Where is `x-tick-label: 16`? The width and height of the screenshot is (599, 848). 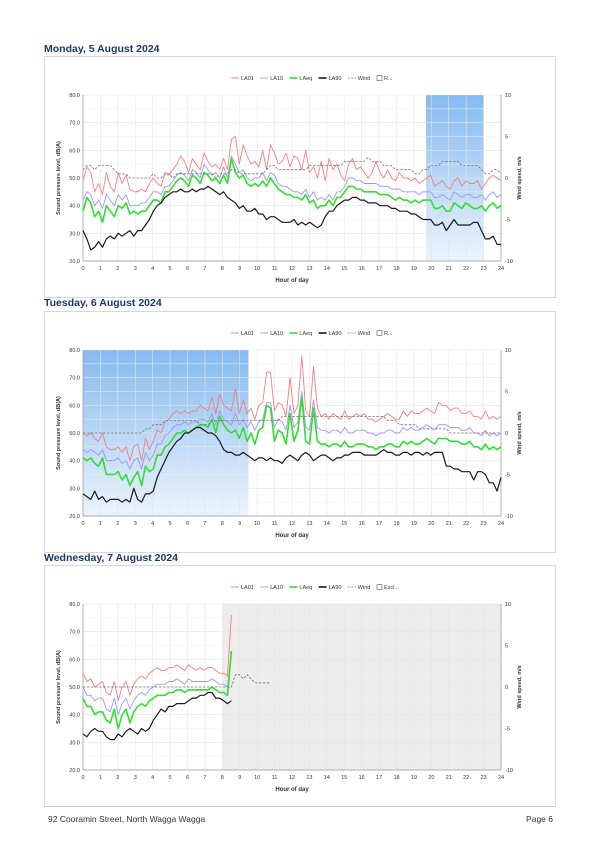 x-tick-label: 16 is located at coordinates (362, 524).